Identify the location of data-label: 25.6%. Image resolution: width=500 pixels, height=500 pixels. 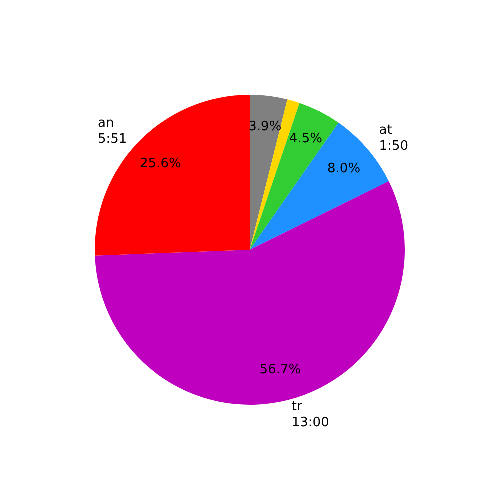
(161, 164).